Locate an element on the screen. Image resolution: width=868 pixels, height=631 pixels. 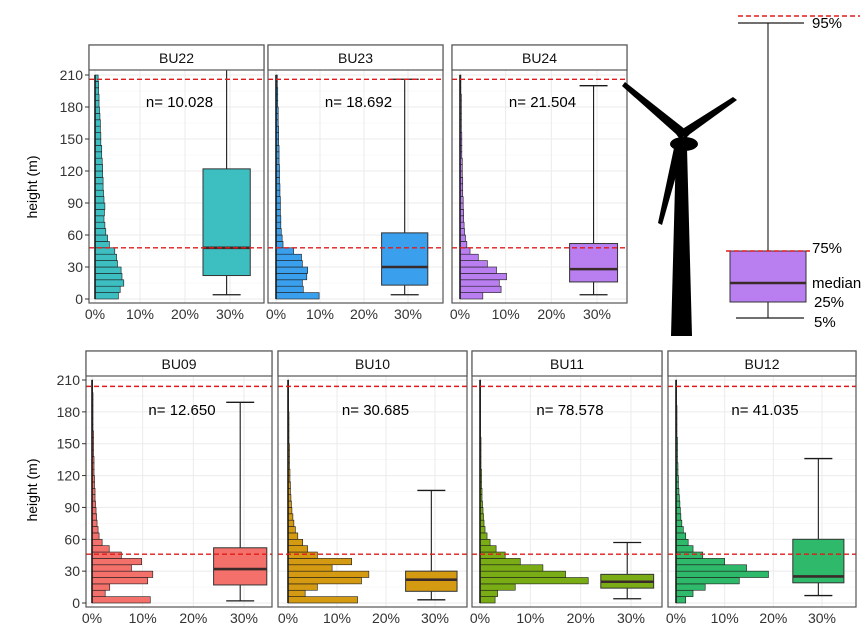
x-tick-label-bu24: 30% is located at coordinates (597, 314).